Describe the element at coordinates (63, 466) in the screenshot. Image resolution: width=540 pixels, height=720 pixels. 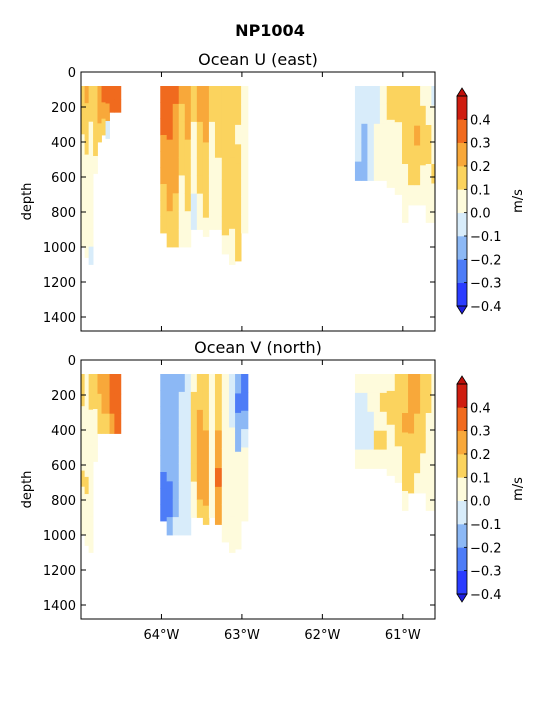
I see `y-tick-label: 600` at that location.